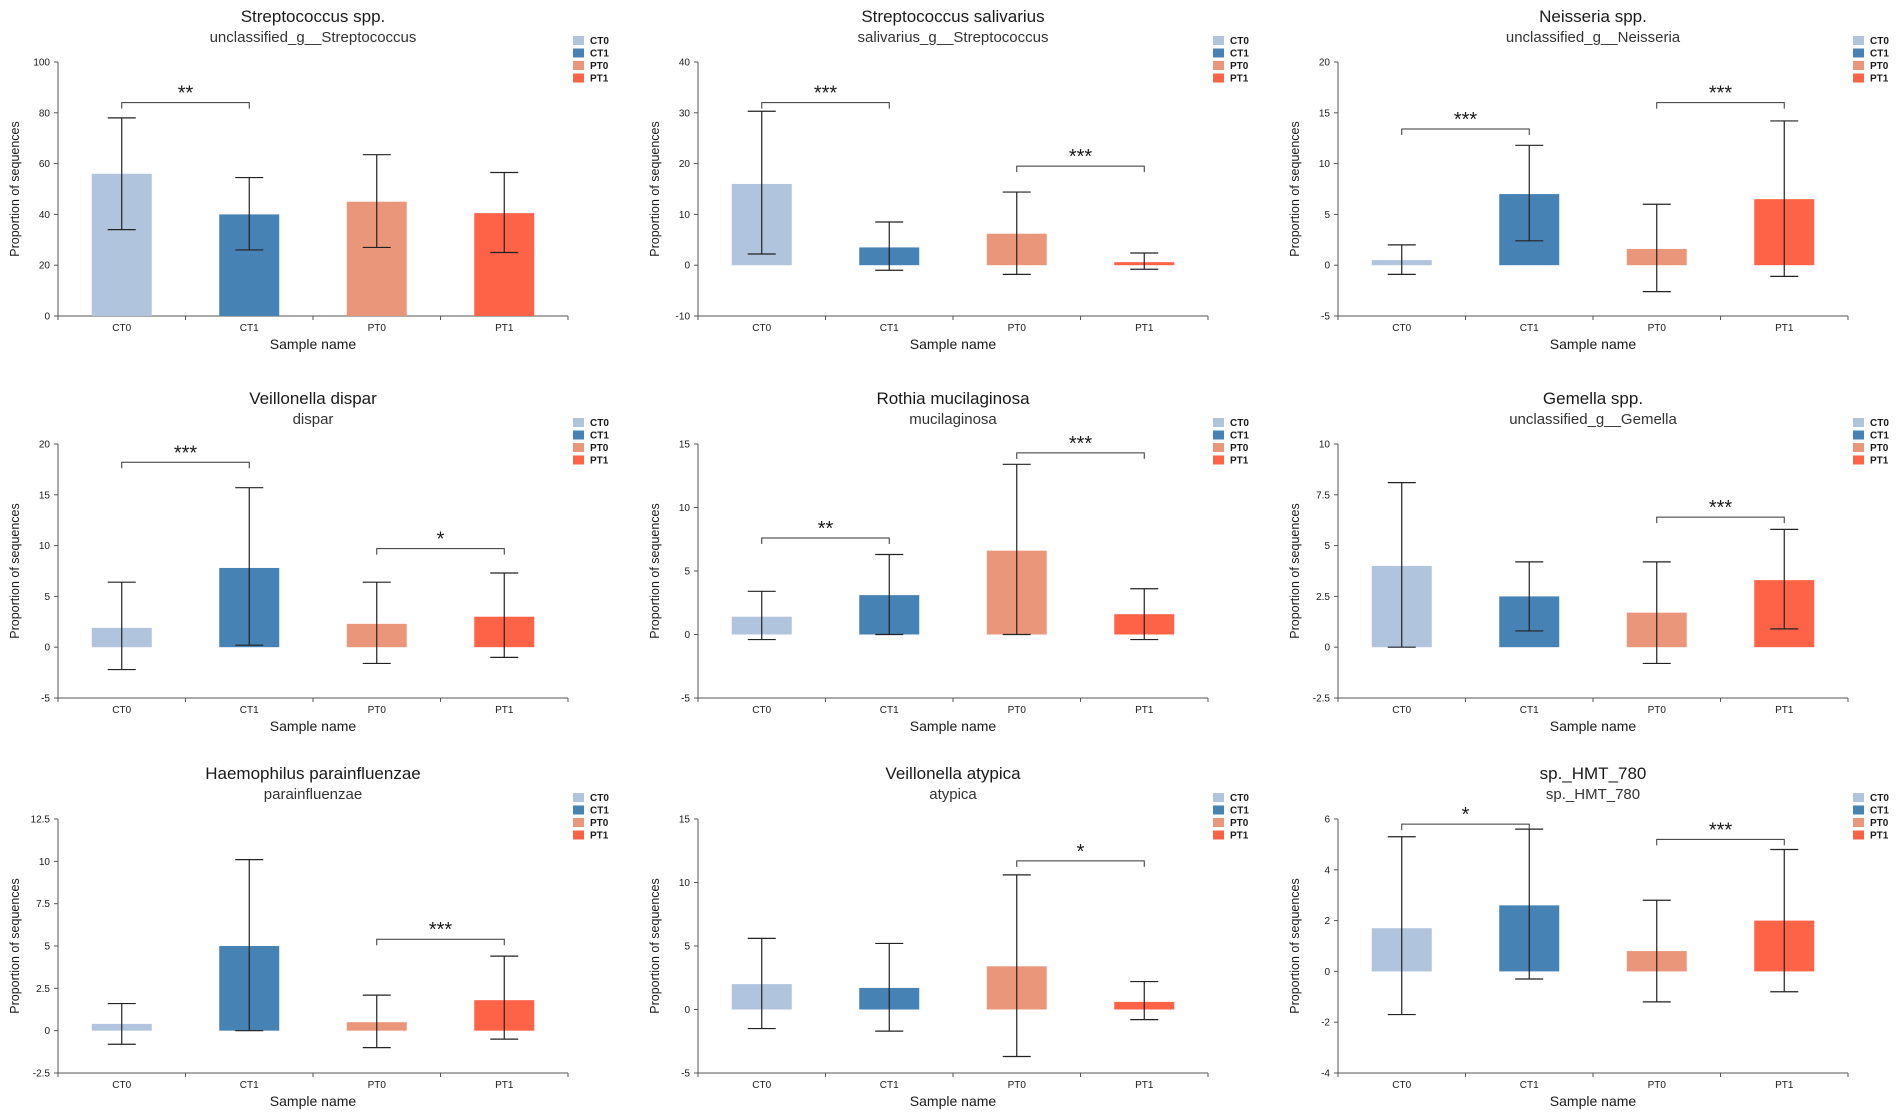 This screenshot has height=1114, width=1901. I want to click on chart-title: Veillonella dispar, so click(313, 398).